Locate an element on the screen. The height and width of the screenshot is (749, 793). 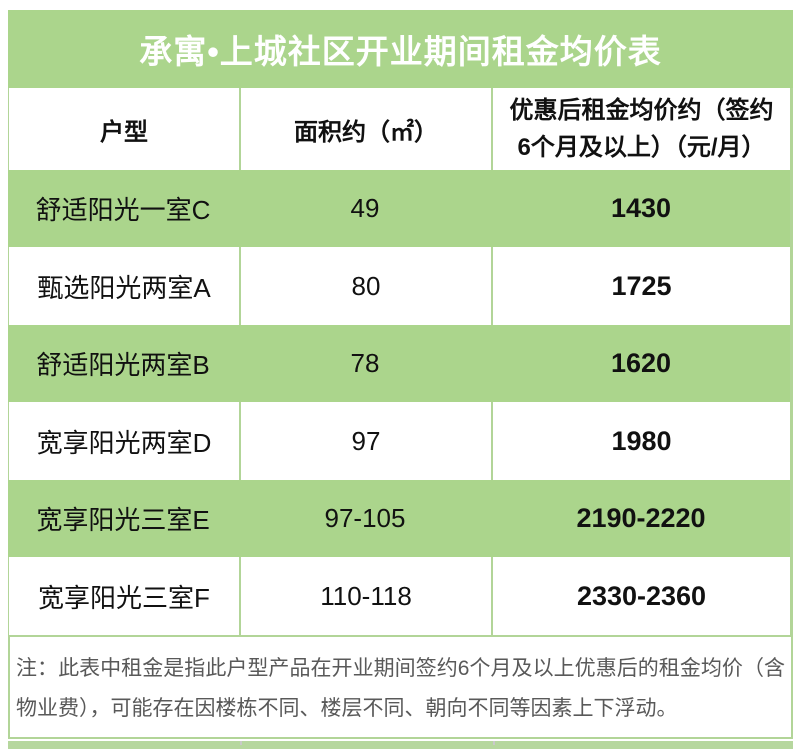
table-row: 舒适阳光两室B 78 1620 is located at coordinates (400, 363).